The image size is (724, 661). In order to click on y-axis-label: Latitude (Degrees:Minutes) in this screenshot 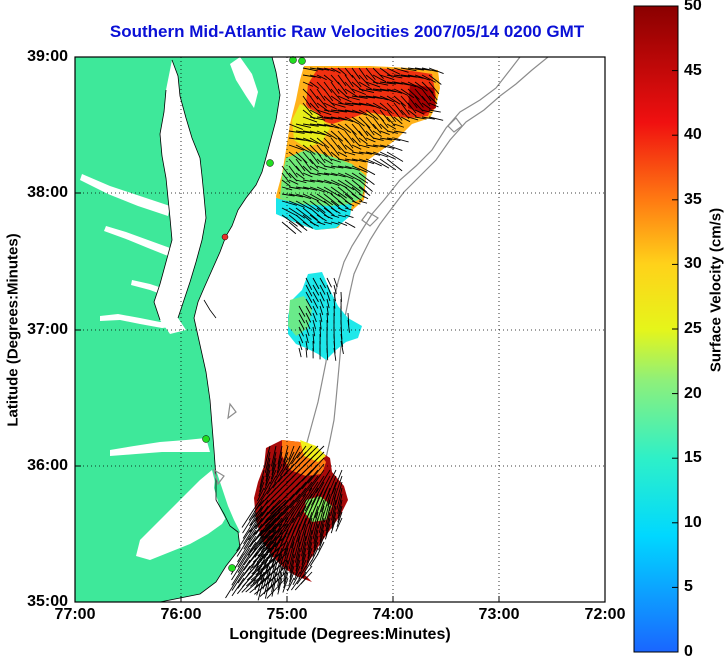, I will do `click(13, 329)`.